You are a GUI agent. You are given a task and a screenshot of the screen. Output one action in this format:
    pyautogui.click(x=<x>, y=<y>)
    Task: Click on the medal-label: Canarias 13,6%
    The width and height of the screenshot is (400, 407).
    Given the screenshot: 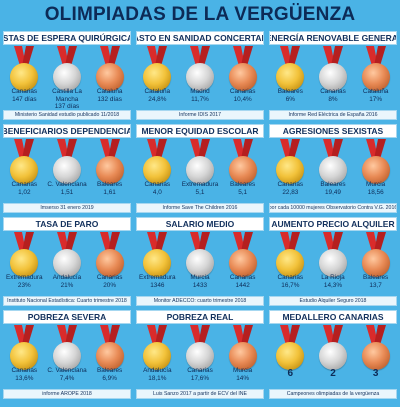 What is the action you would take?
    pyautogui.click(x=24, y=374)
    